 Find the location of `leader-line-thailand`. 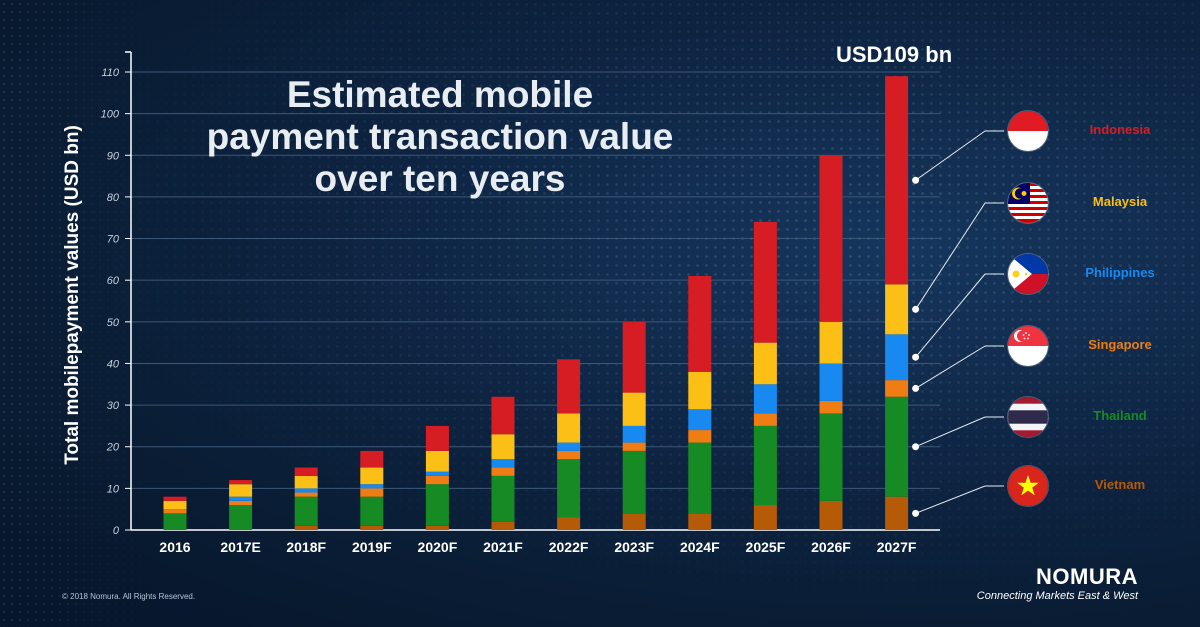

leader-line-thailand is located at coordinates (950, 432).